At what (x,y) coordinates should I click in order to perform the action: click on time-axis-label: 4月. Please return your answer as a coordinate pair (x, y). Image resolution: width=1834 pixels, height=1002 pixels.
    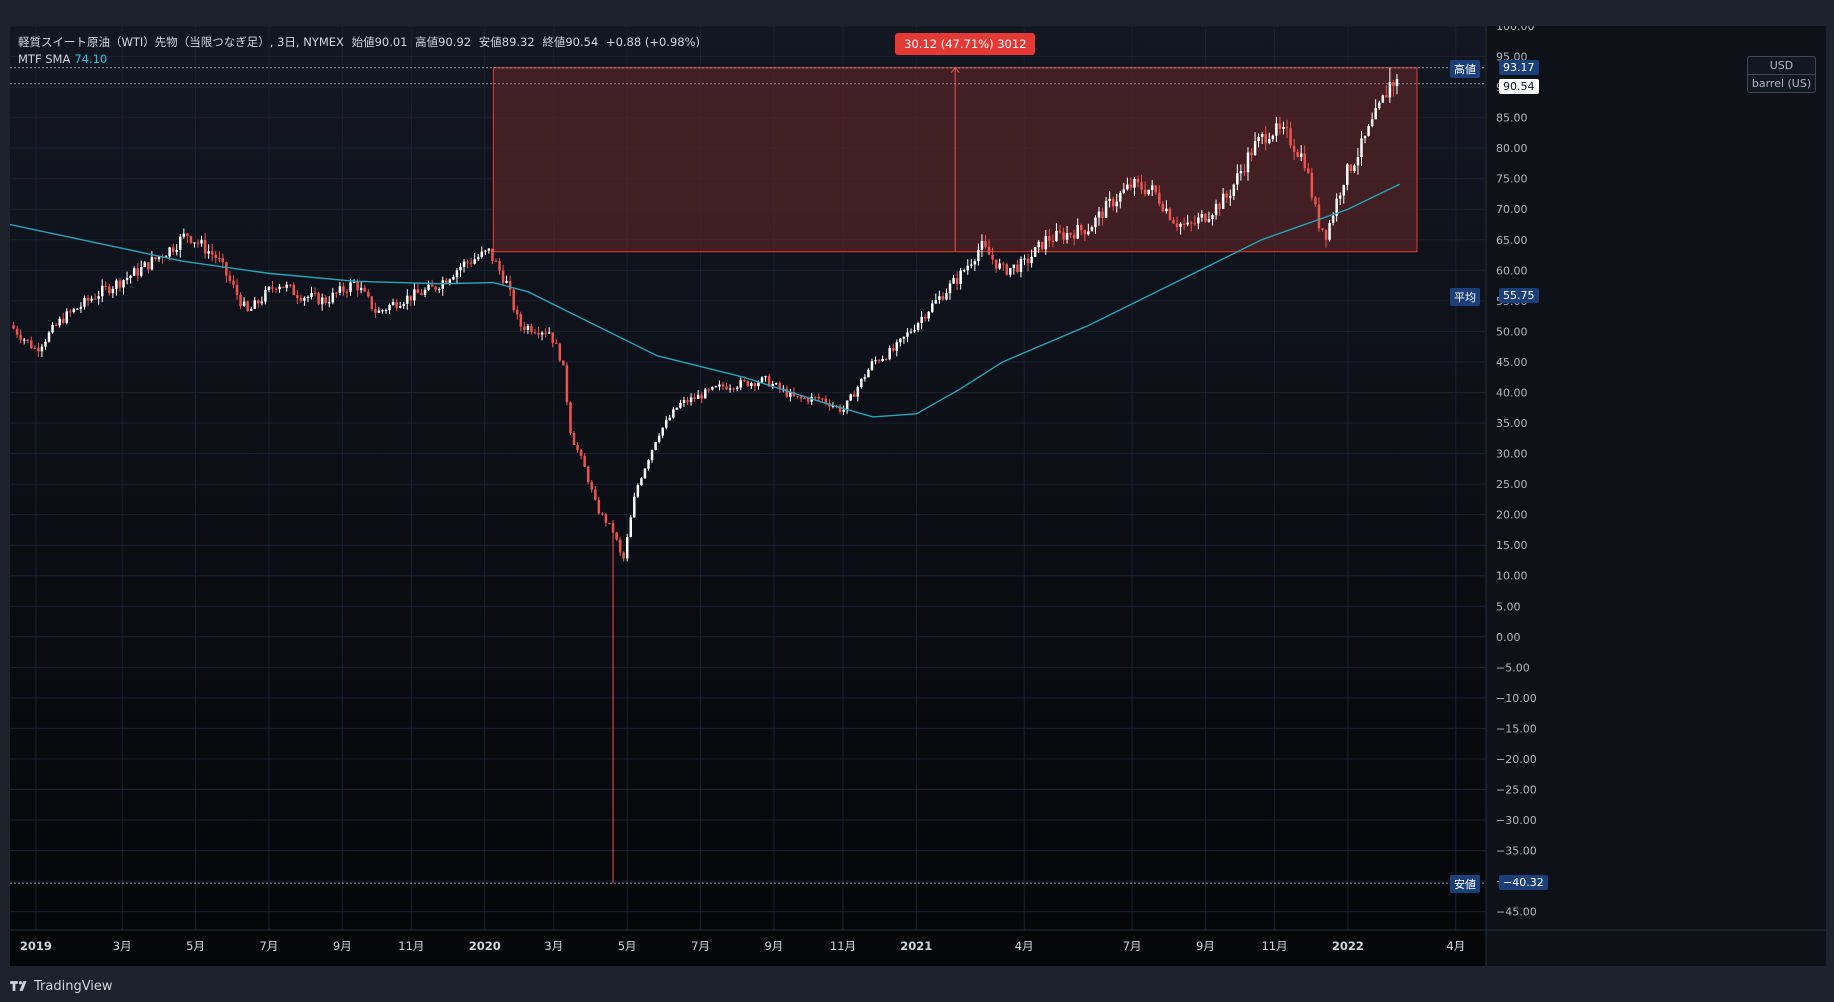
    Looking at the image, I should click on (1455, 946).